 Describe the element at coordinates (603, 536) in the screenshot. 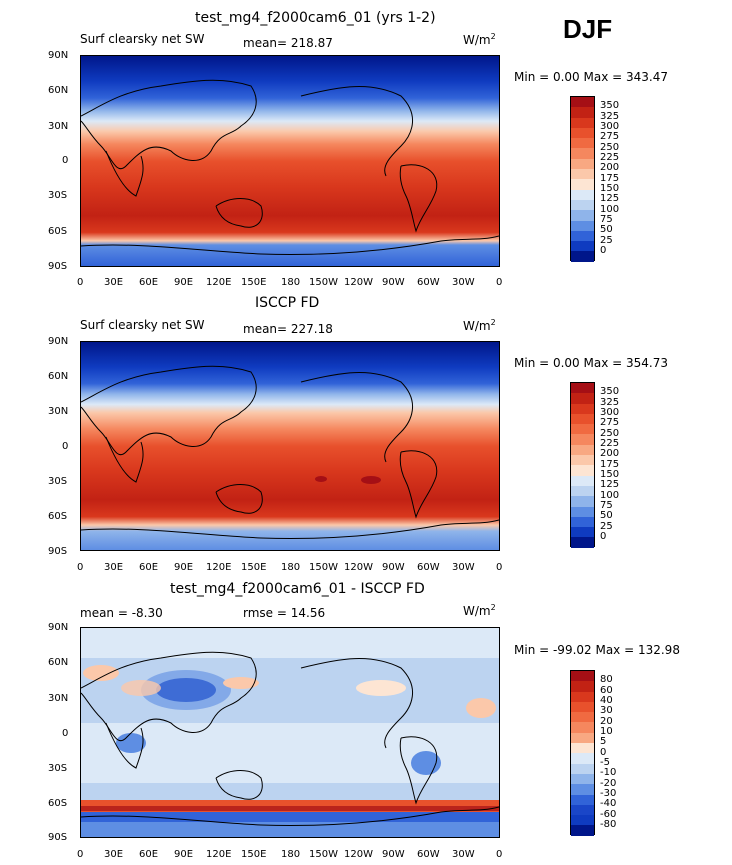

I see `panel-2-colorbar-label: 0` at that location.